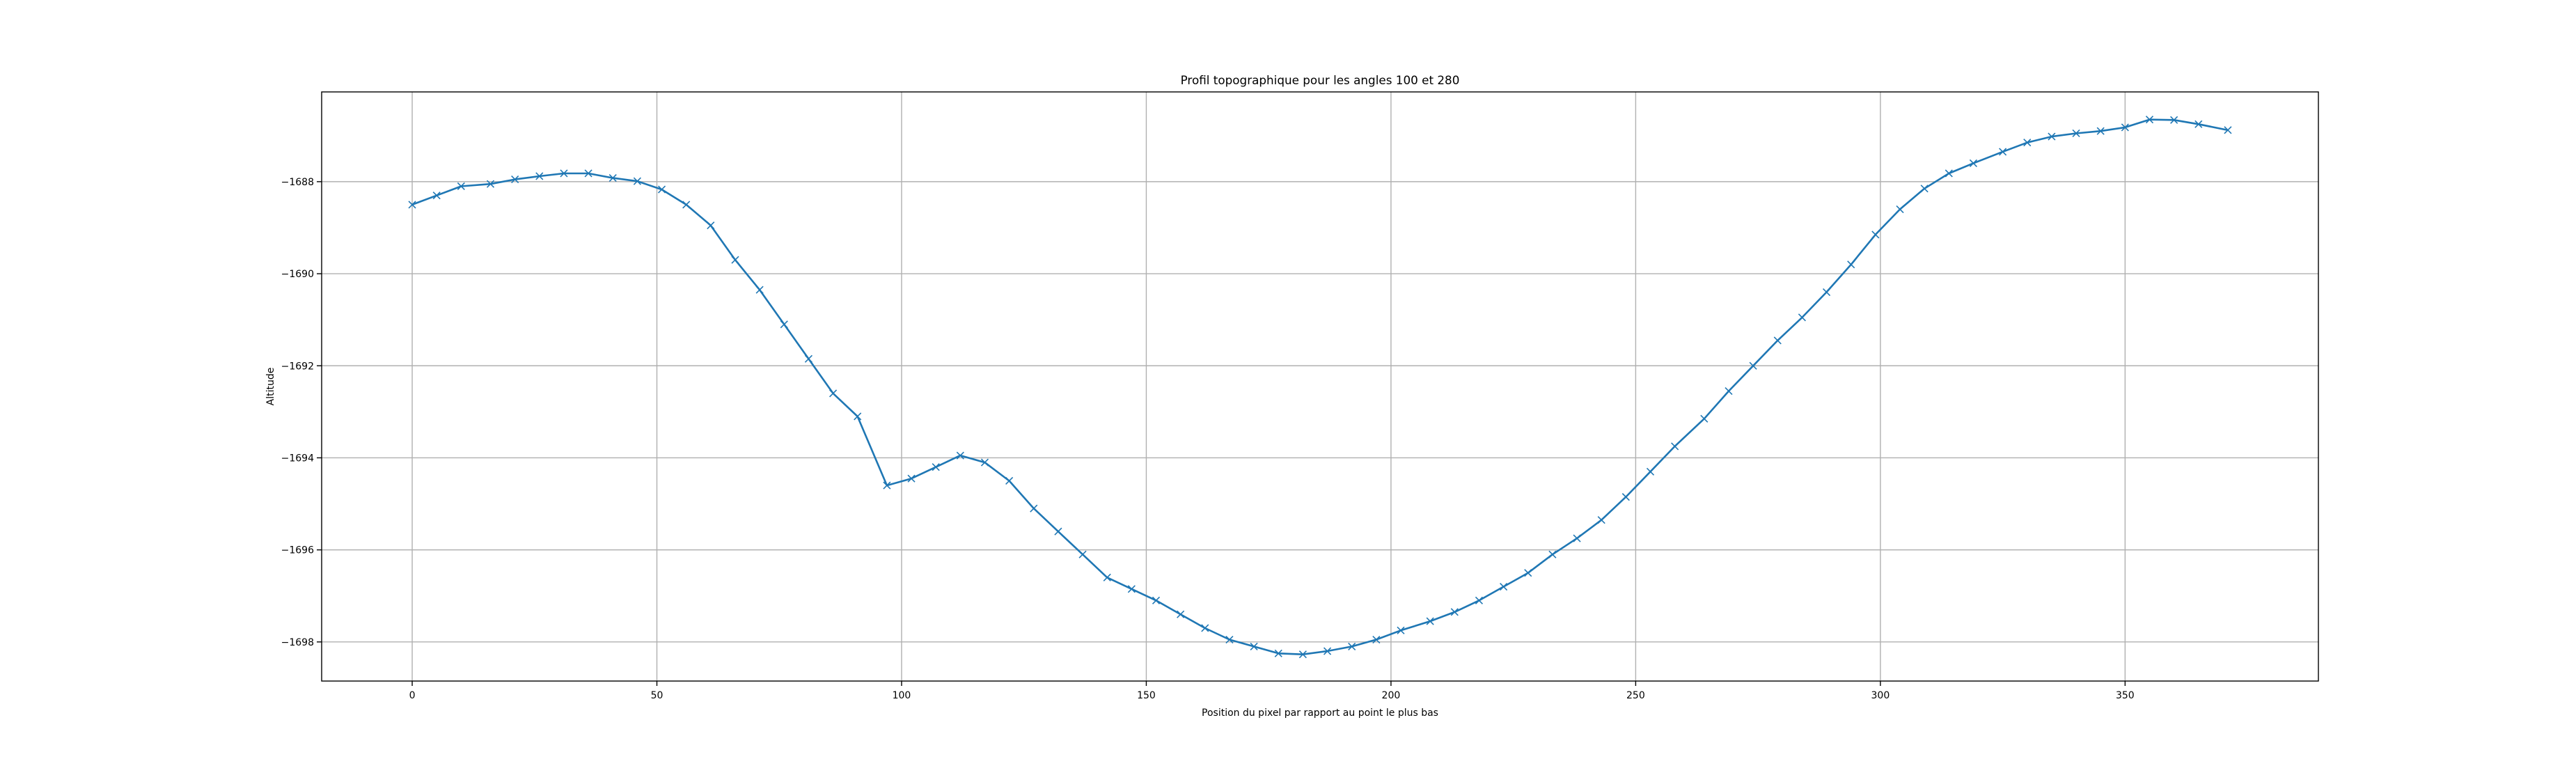  I want to click on x-tick-label: 300, so click(1880, 696).